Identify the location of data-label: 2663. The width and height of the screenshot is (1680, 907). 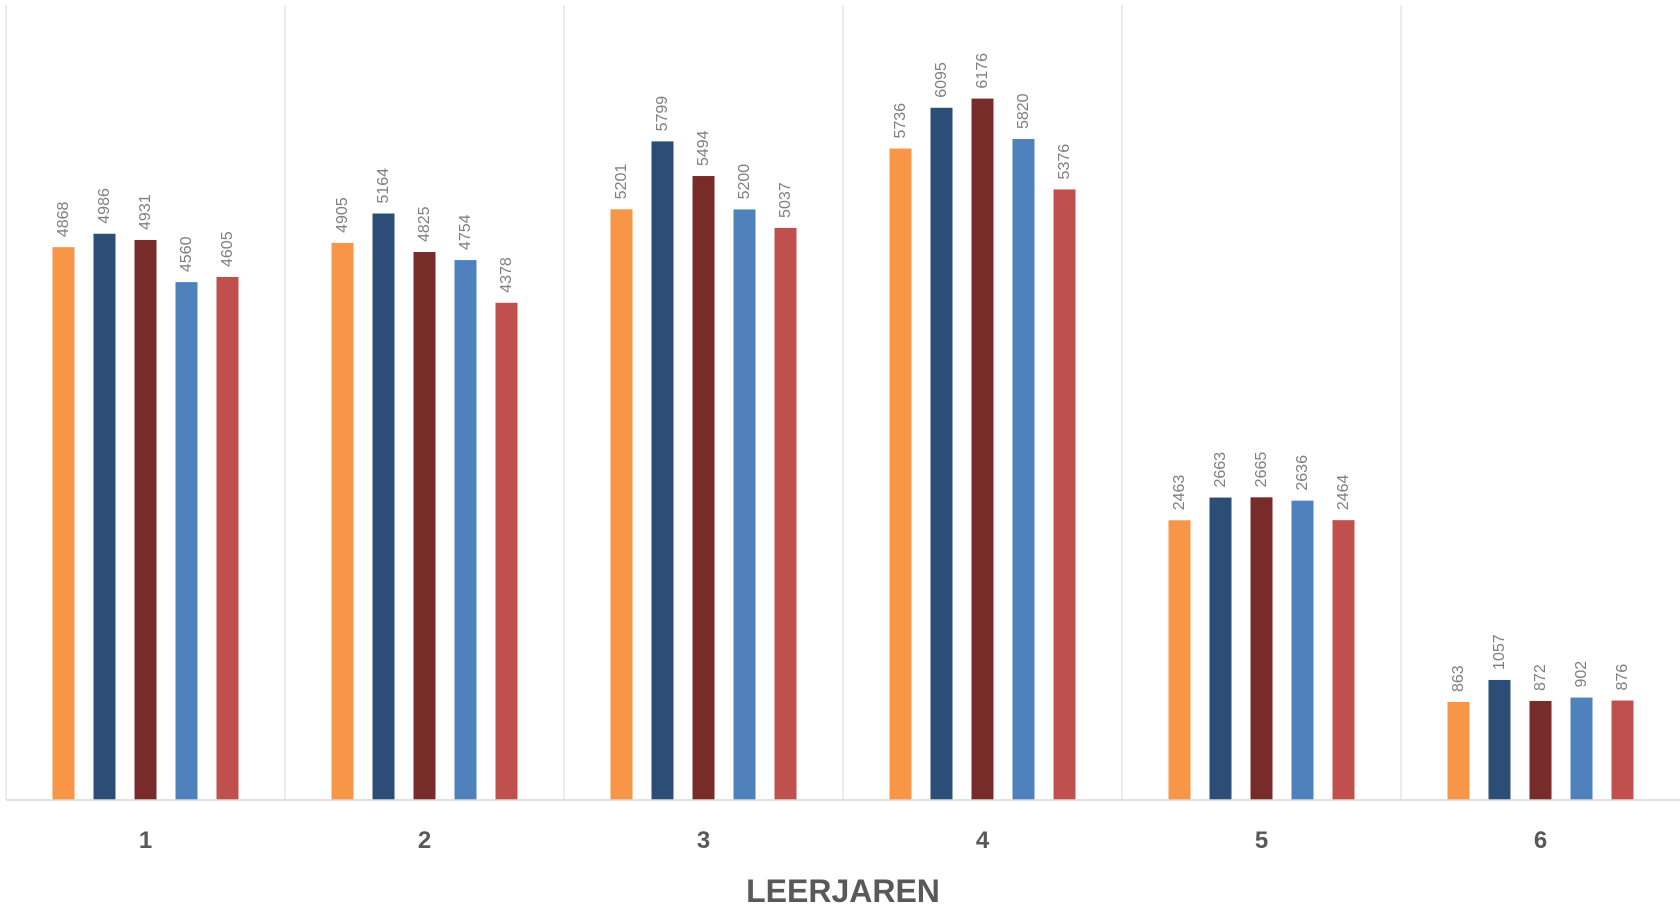
(1220, 470).